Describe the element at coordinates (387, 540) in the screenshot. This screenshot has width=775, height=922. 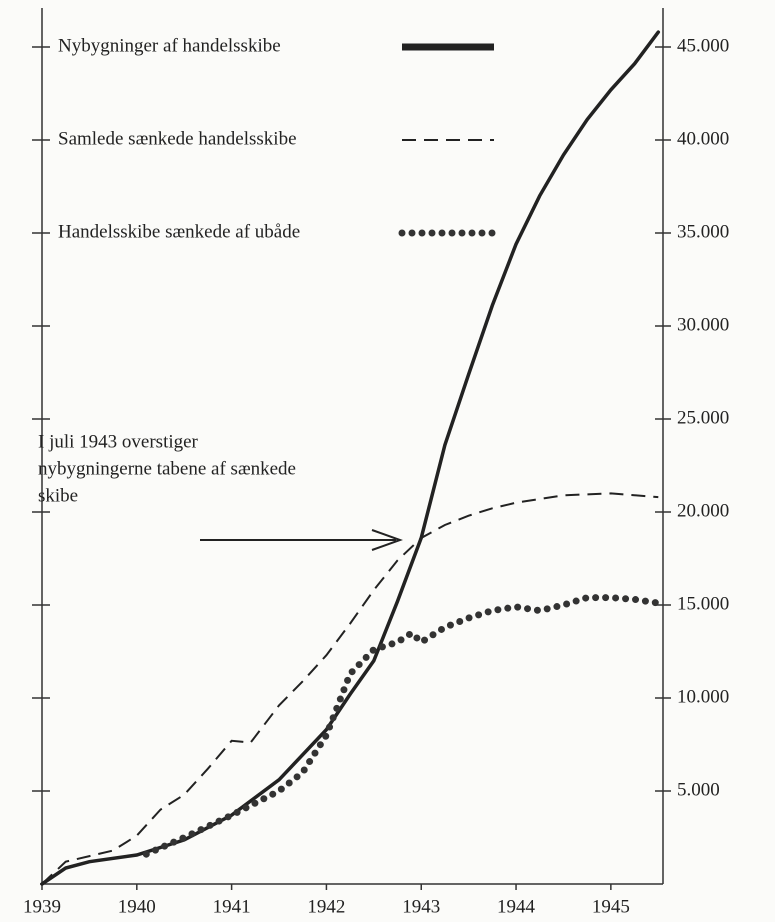
I see `annotation-arrow-head` at that location.